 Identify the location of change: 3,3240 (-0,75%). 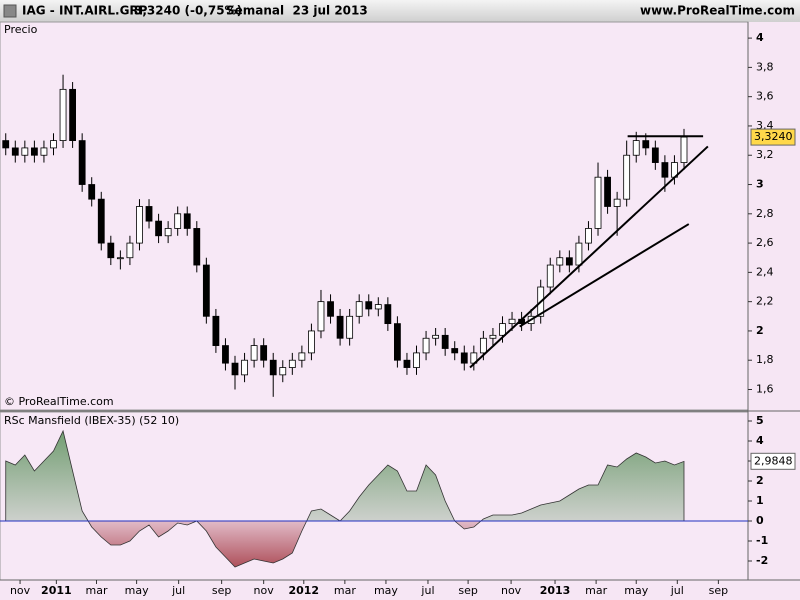
(188, 11).